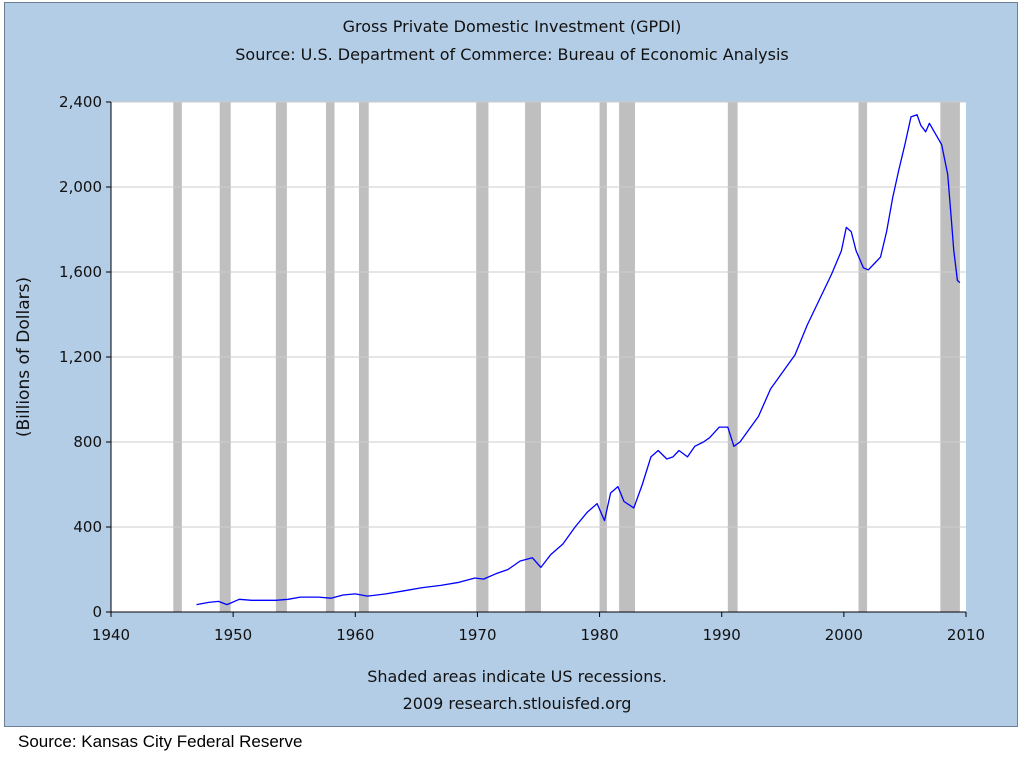  What do you see at coordinates (24, 357) in the screenshot?
I see `y-axis-label: (Billions of Dollars)` at bounding box center [24, 357].